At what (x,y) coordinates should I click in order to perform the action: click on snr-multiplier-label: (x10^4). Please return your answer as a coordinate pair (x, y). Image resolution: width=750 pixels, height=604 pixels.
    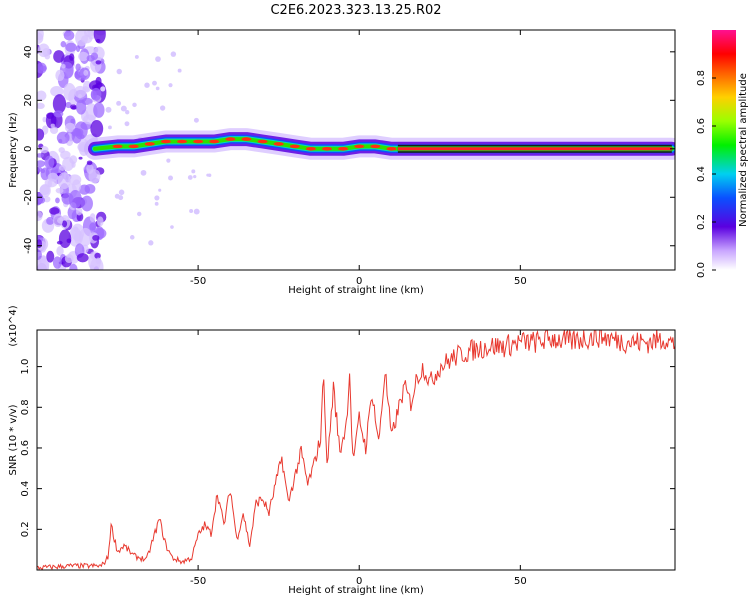
    Looking at the image, I should click on (13, 325).